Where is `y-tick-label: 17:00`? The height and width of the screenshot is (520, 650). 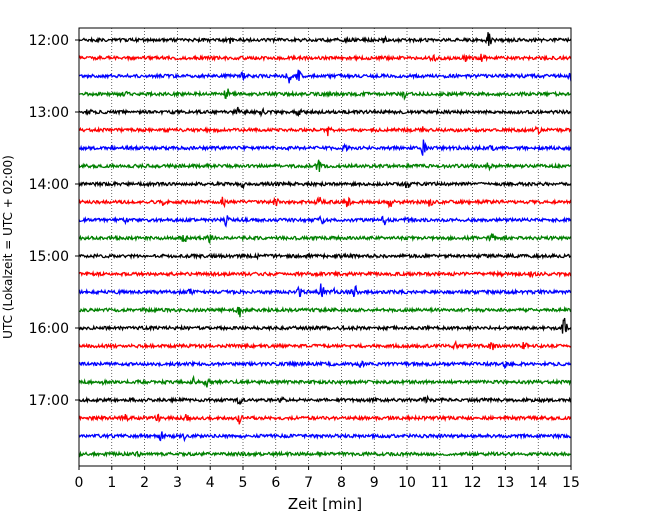
y-tick-label: 17:00 is located at coordinates (49, 401).